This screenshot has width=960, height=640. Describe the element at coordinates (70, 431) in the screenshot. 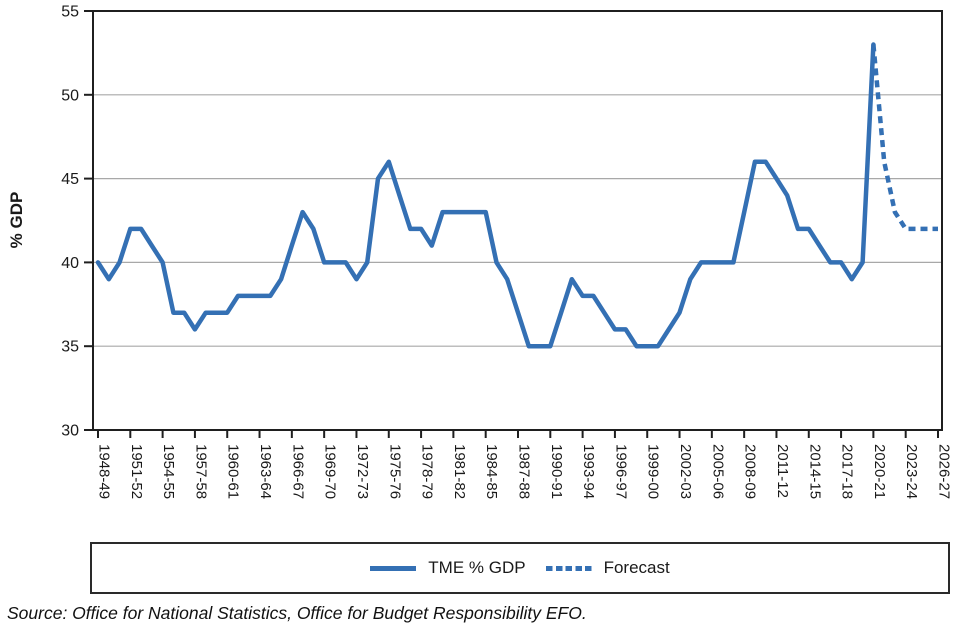

I see `svg-text: 30` at that location.